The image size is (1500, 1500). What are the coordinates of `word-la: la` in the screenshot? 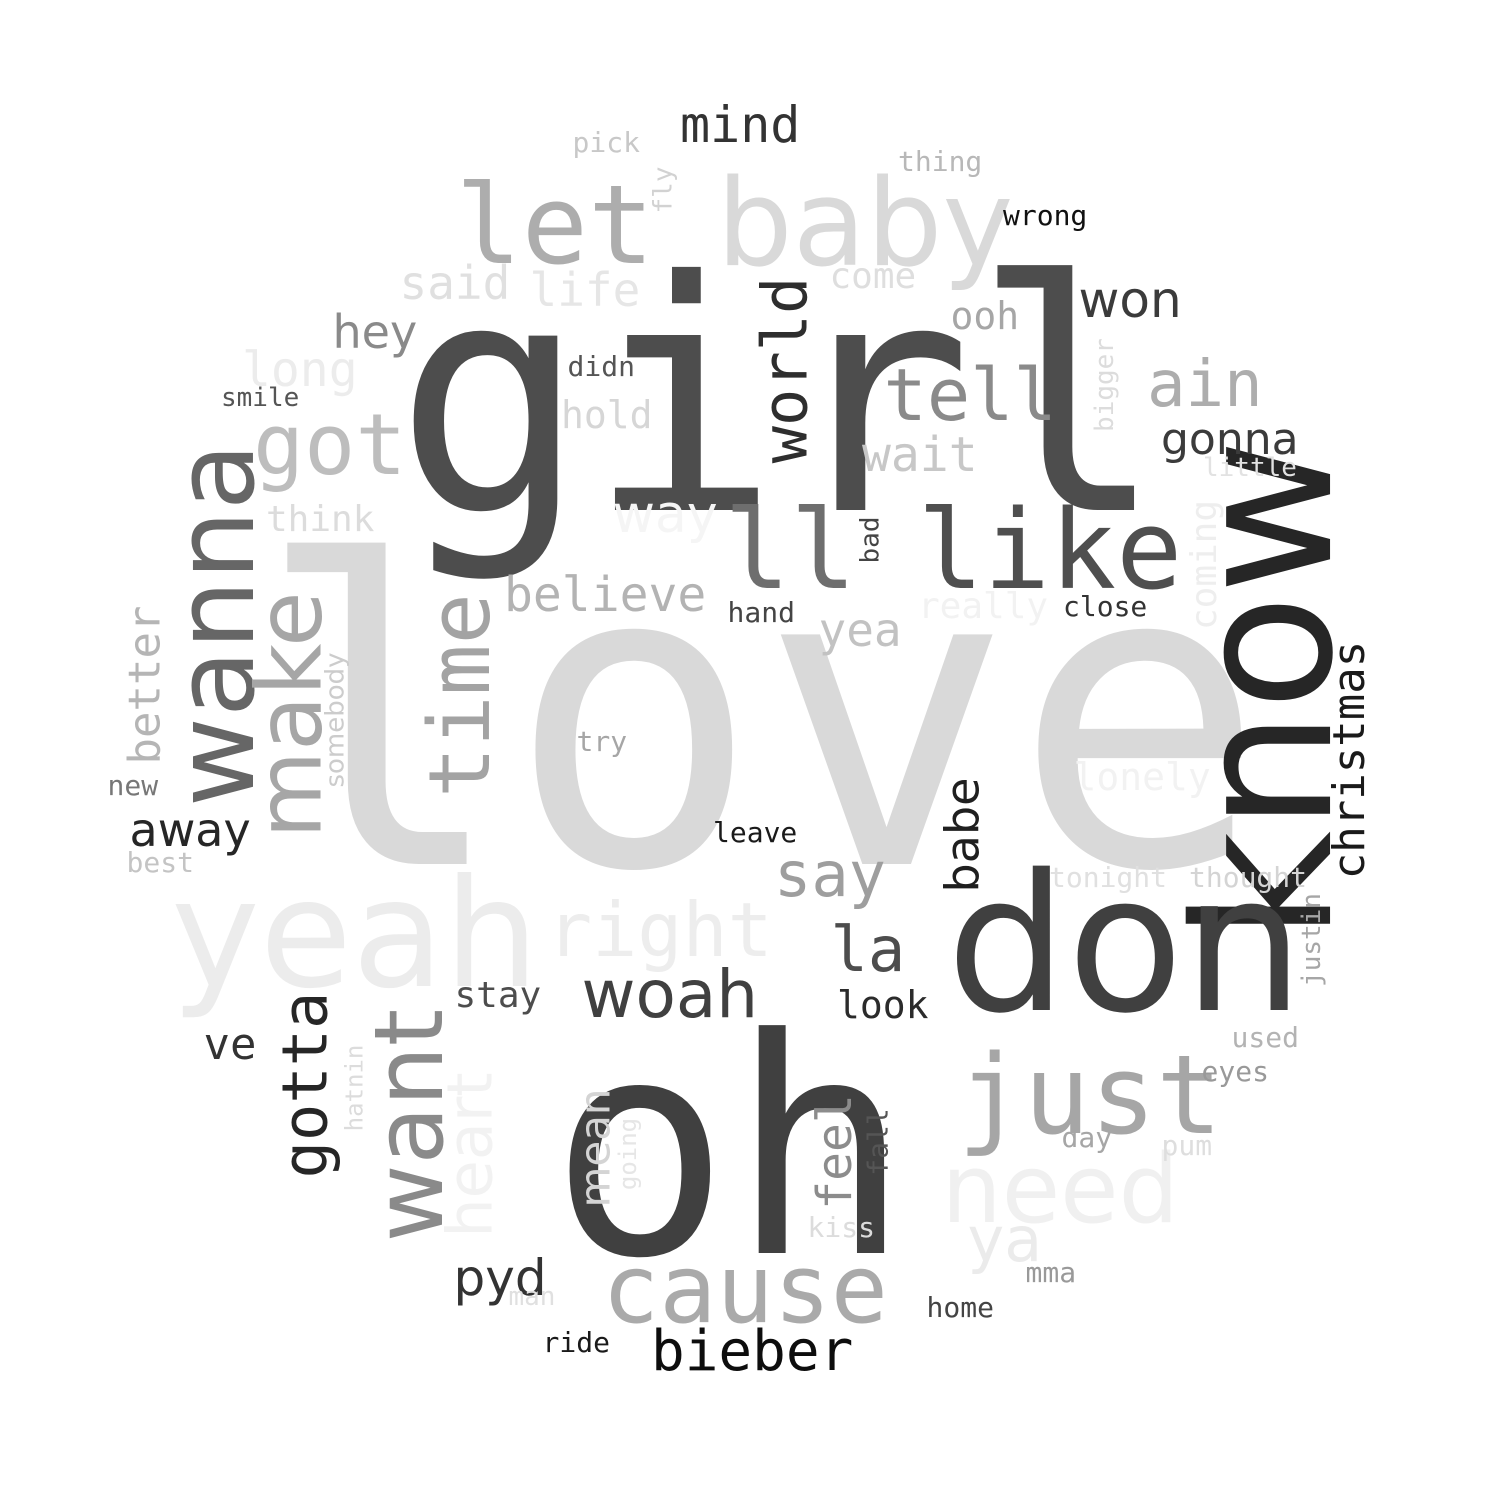 It's located at (868, 949).